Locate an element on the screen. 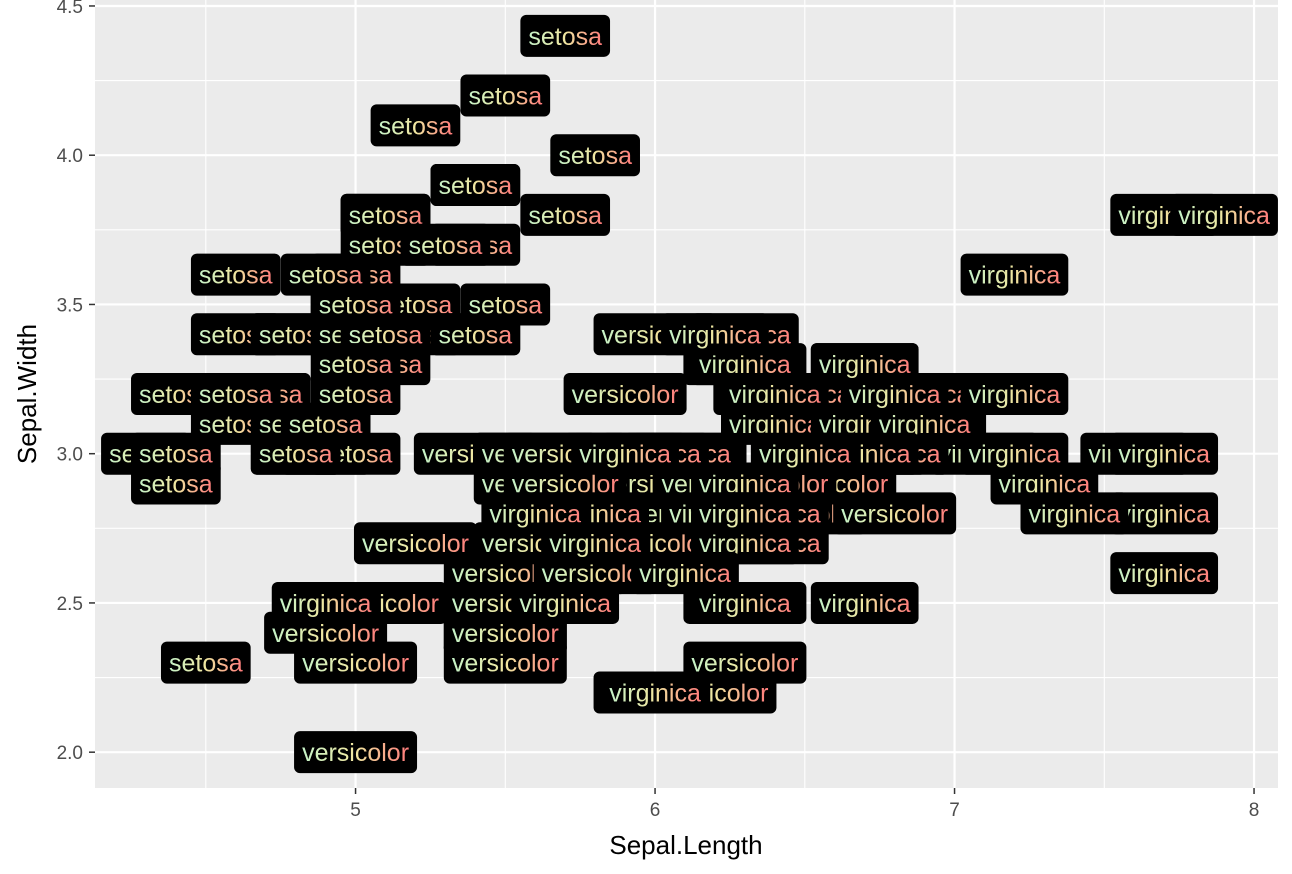 The width and height of the screenshot is (1292, 874). y-tick-label: 4.5 is located at coordinates (70, 9).